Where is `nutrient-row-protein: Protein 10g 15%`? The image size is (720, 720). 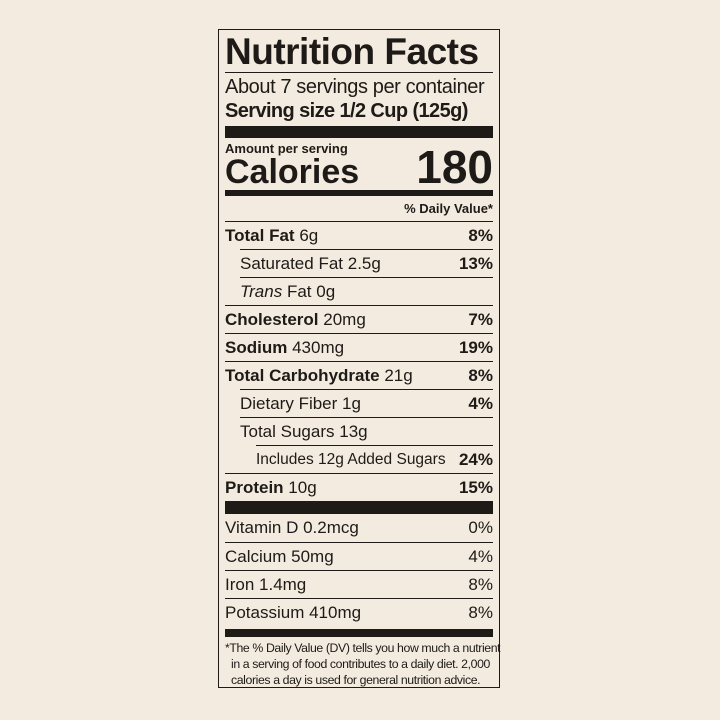 nutrient-row-protein: Protein 10g 15% is located at coordinates (359, 487).